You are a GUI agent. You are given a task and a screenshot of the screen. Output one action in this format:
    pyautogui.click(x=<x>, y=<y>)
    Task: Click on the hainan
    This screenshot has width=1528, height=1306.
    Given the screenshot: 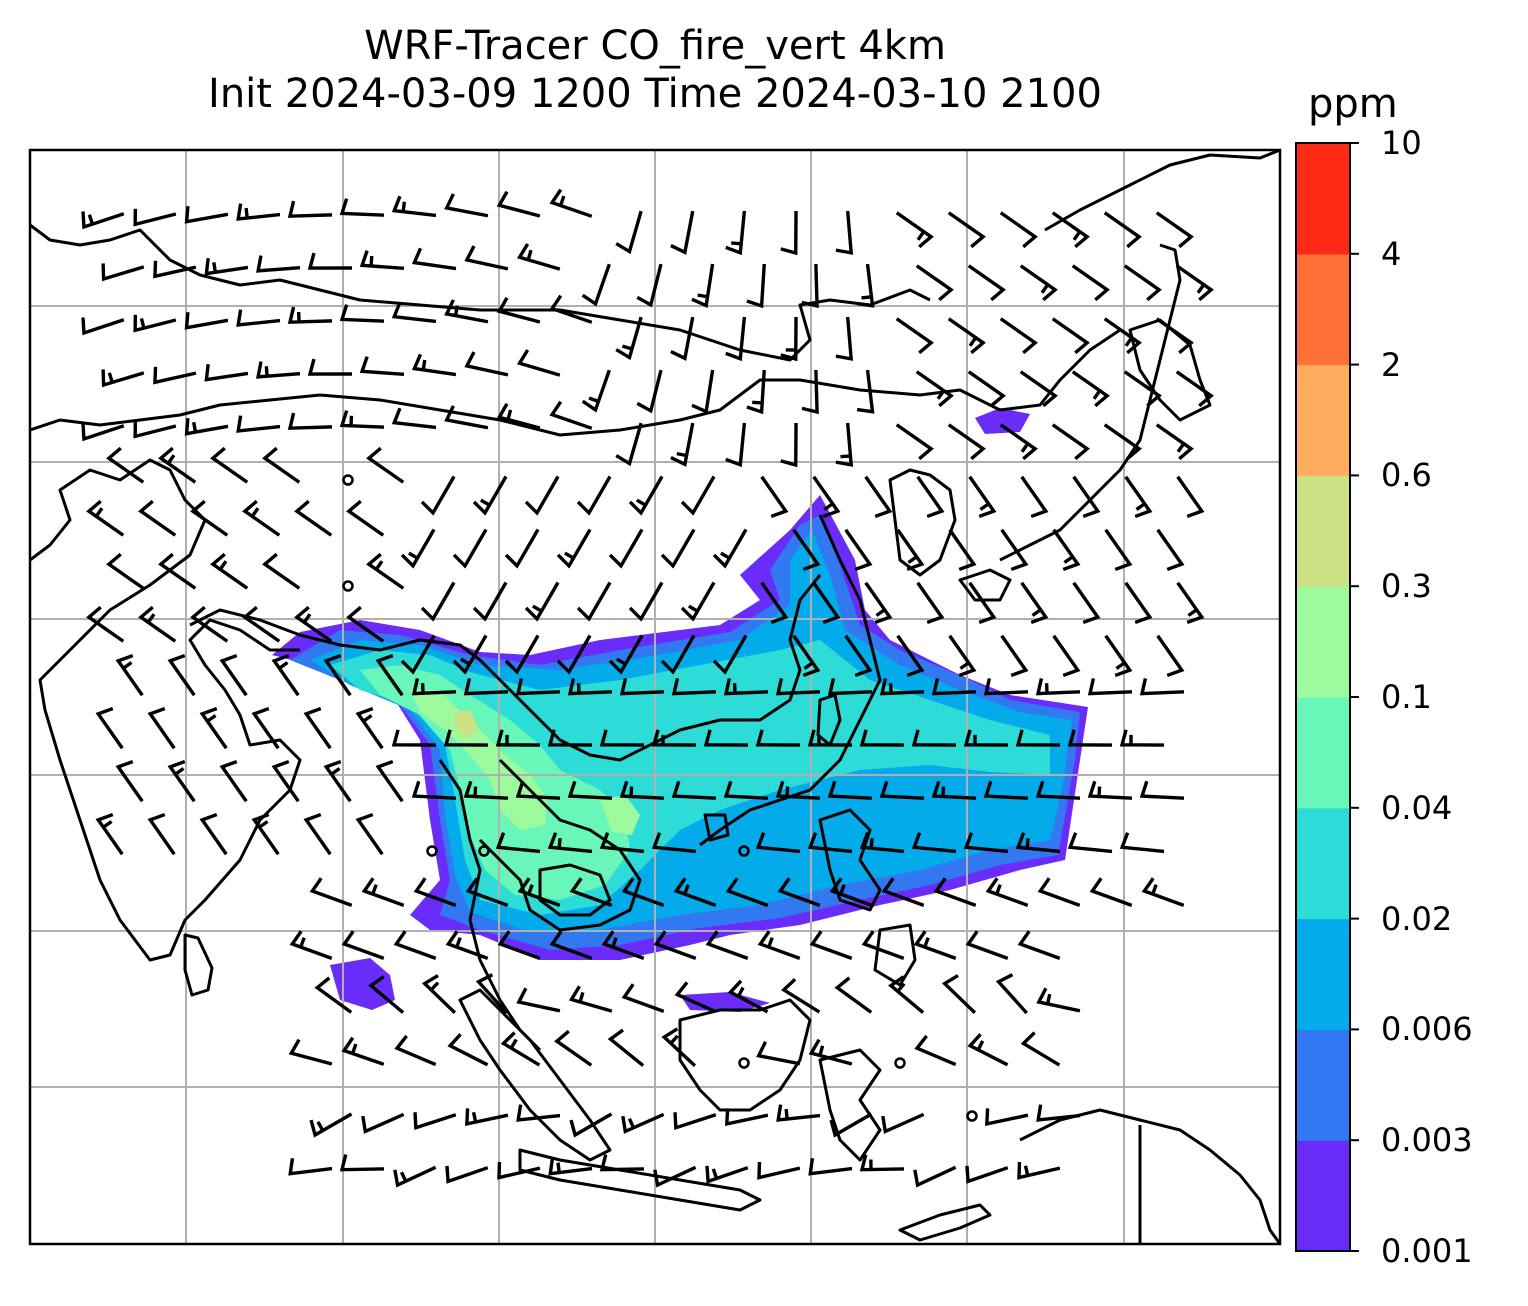 What is the action you would take?
    pyautogui.click(x=716, y=827)
    